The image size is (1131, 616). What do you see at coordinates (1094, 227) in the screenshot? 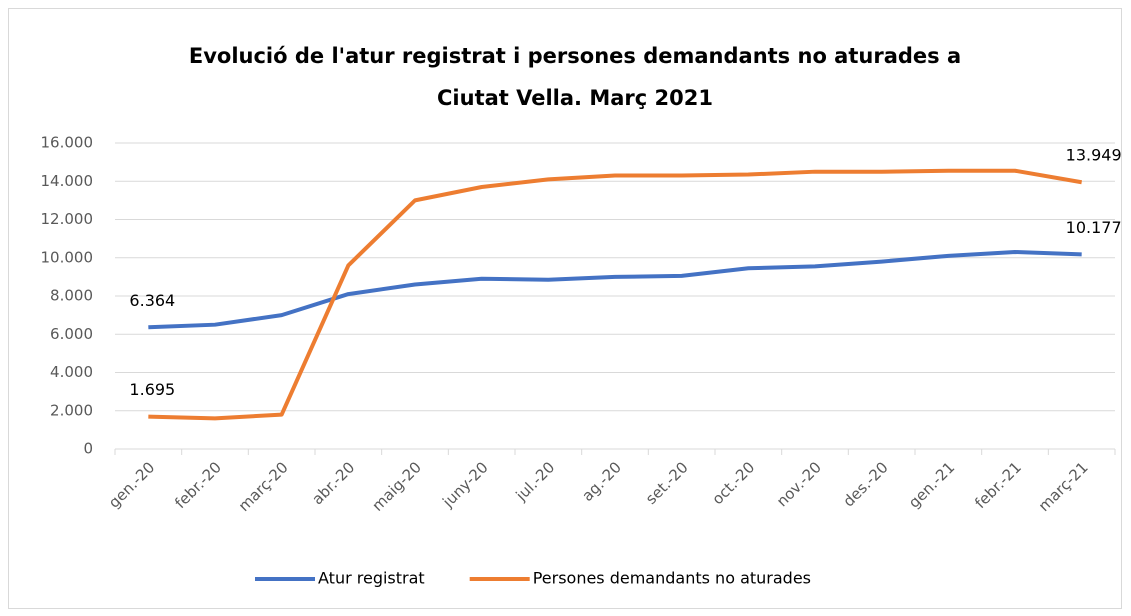
I see `data-label: 10.177` at bounding box center [1094, 227].